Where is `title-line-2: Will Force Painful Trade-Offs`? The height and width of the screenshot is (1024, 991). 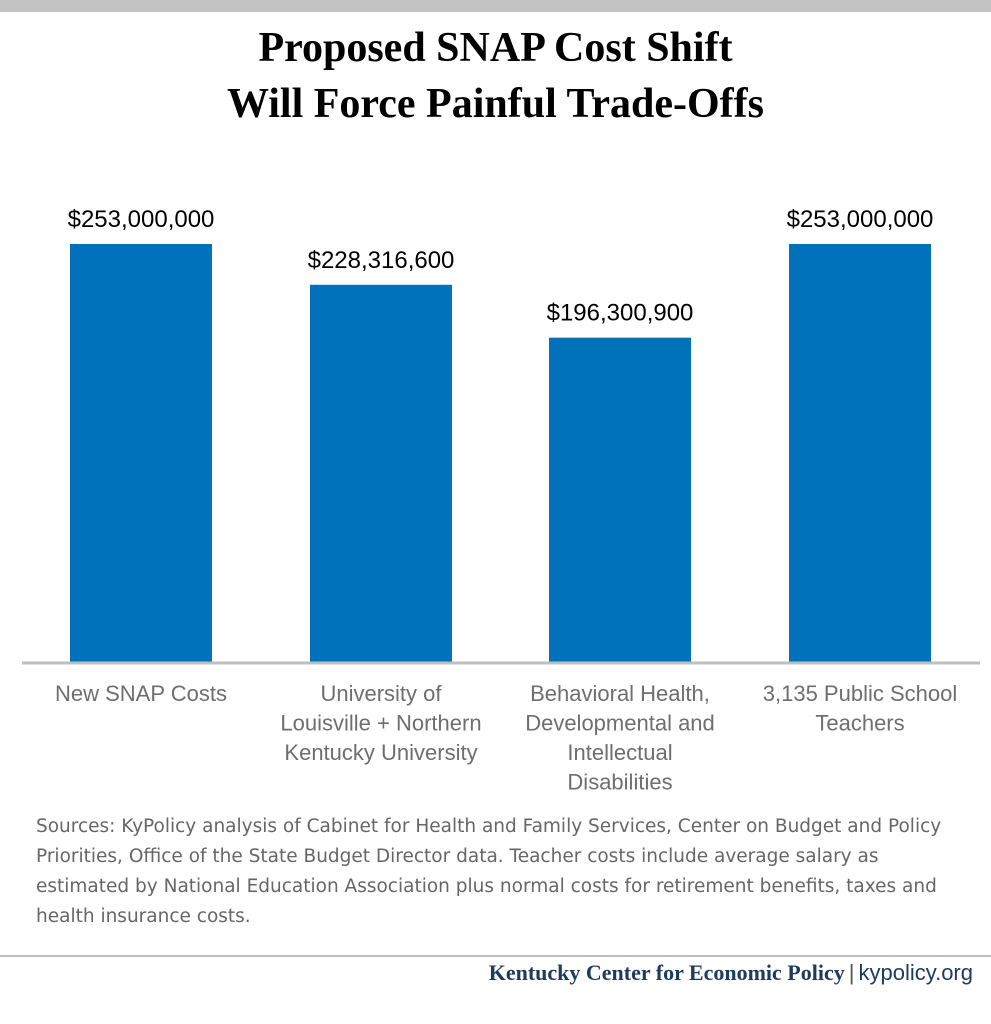 title-line-2: Will Force Painful Trade-Offs is located at coordinates (495, 104).